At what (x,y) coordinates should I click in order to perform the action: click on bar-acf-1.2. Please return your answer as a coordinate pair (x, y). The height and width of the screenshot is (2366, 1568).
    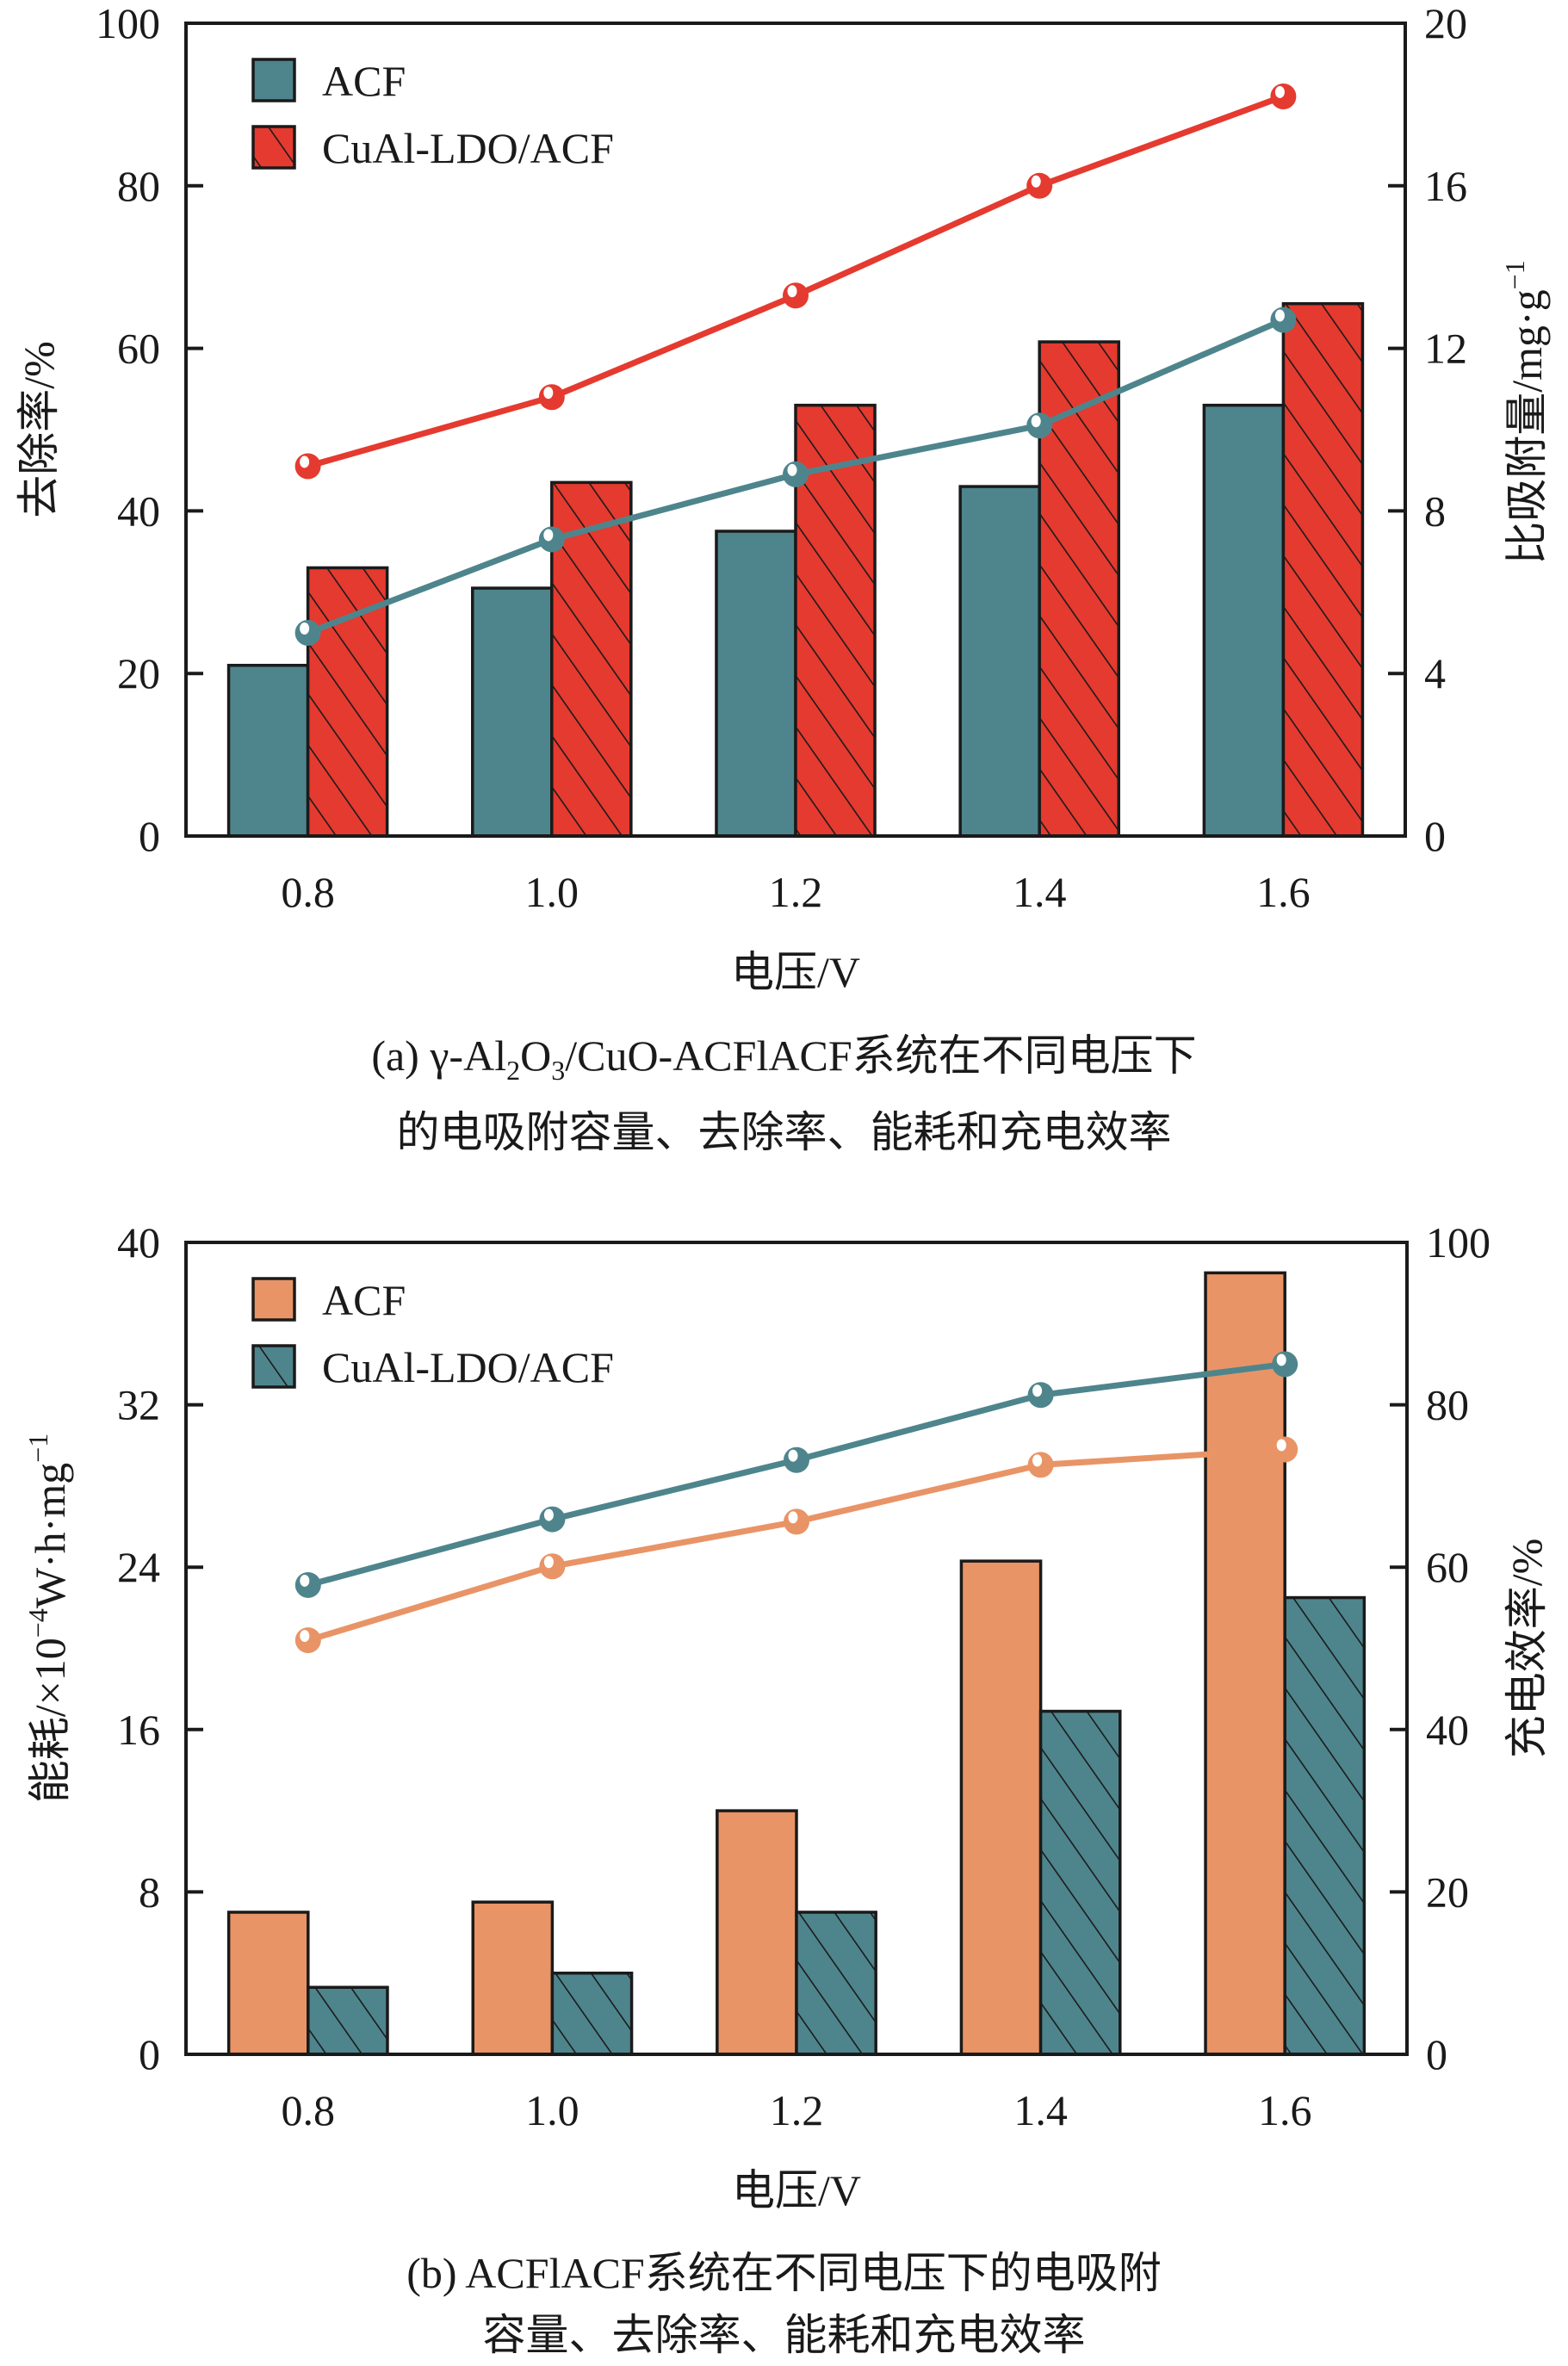
    Looking at the image, I should click on (756, 684).